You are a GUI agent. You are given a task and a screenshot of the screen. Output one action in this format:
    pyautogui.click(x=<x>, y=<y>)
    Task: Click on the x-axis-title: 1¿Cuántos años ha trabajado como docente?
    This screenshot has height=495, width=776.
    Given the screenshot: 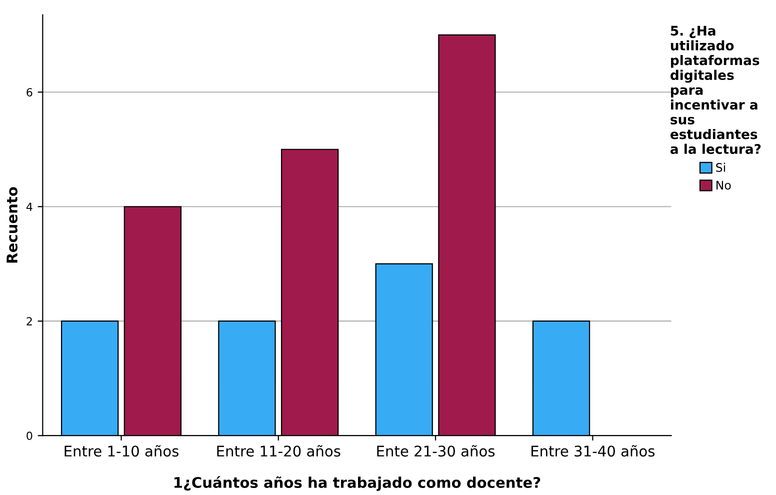 What is the action you would take?
    pyautogui.click(x=357, y=483)
    